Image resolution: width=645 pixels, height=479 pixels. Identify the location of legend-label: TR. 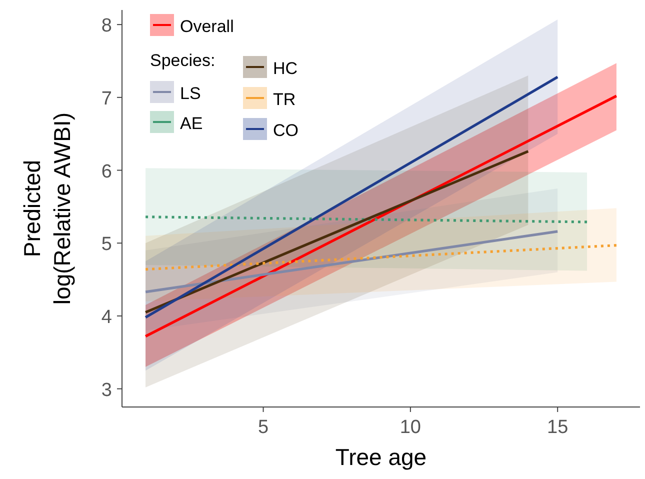
(284, 99).